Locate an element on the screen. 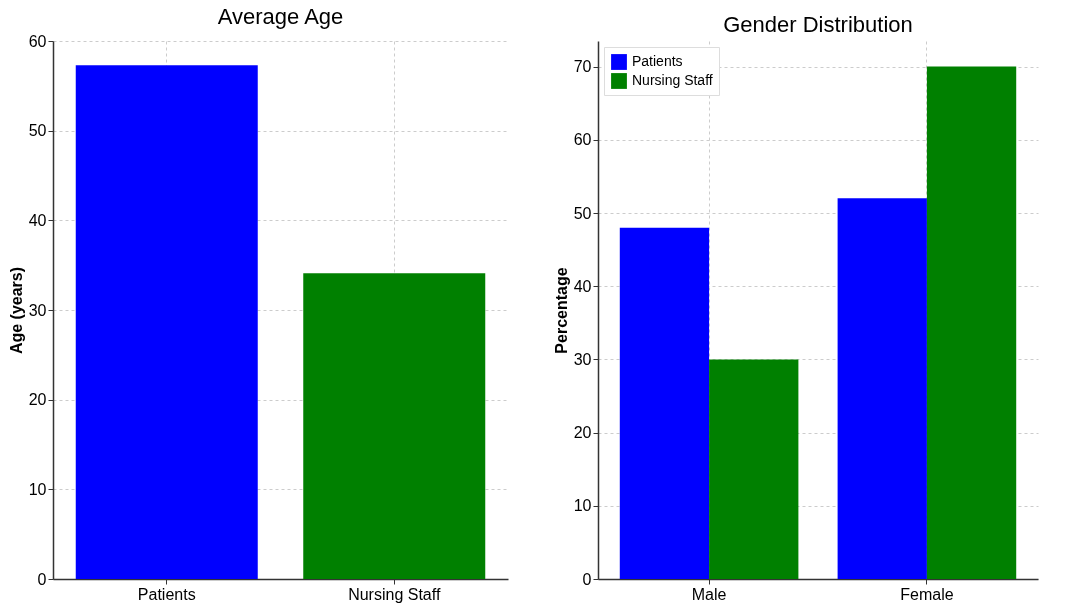 This screenshot has height=610, width=1092. y-axis-title: Age (years) is located at coordinates (16, 310).